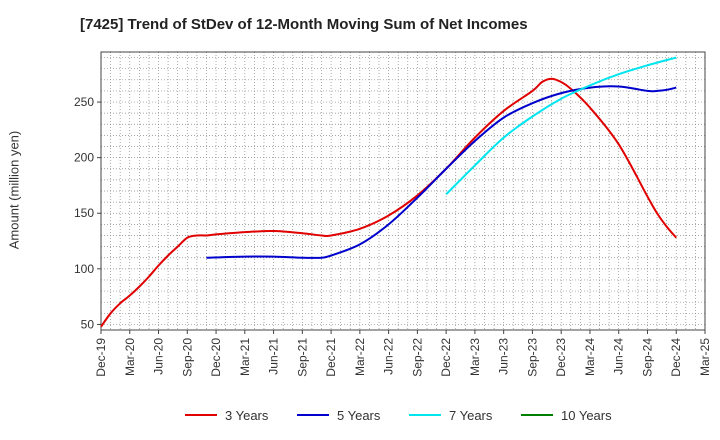 This screenshot has width=720, height=440. Describe the element at coordinates (84, 102) in the screenshot. I see `y-tick-label: 250` at that location.